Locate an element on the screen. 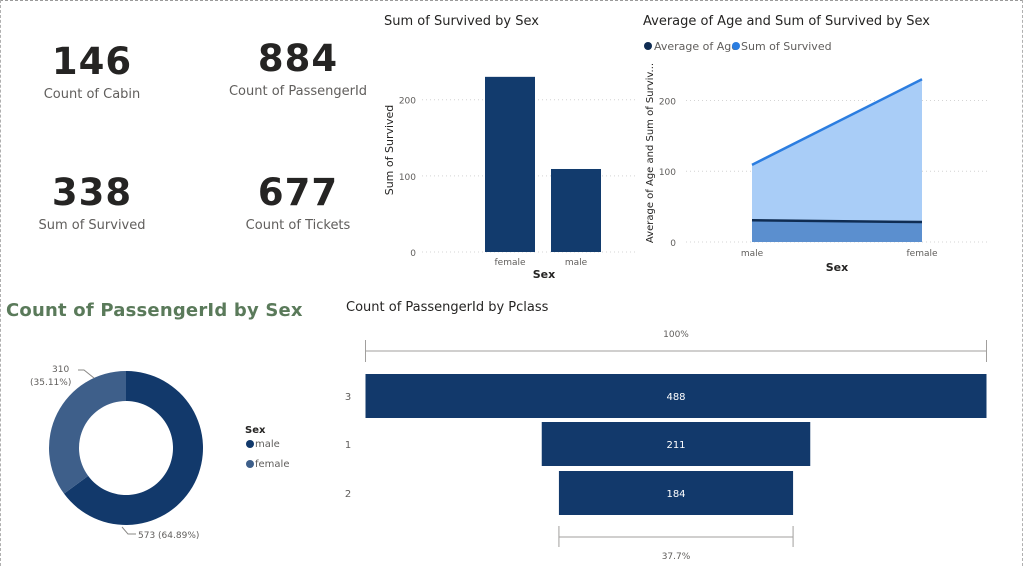  donut-chart-legend-marker-female is located at coordinates (250, 464).